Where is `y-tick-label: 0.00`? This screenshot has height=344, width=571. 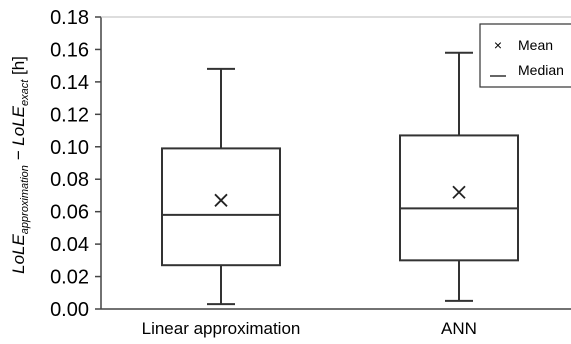
y-tick-label: 0.00 is located at coordinates (69, 310).